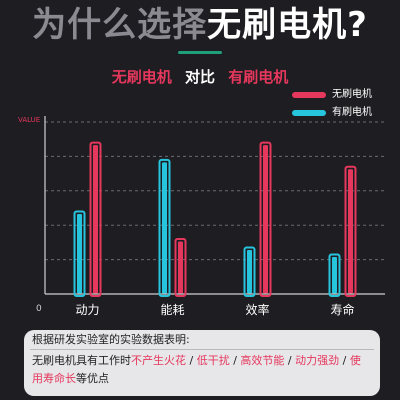 Image resolution: width=400 pixels, height=400 pixels. Describe the element at coordinates (120, 25) in the screenshot. I see `headline-part-1: 为什么选择` at that location.